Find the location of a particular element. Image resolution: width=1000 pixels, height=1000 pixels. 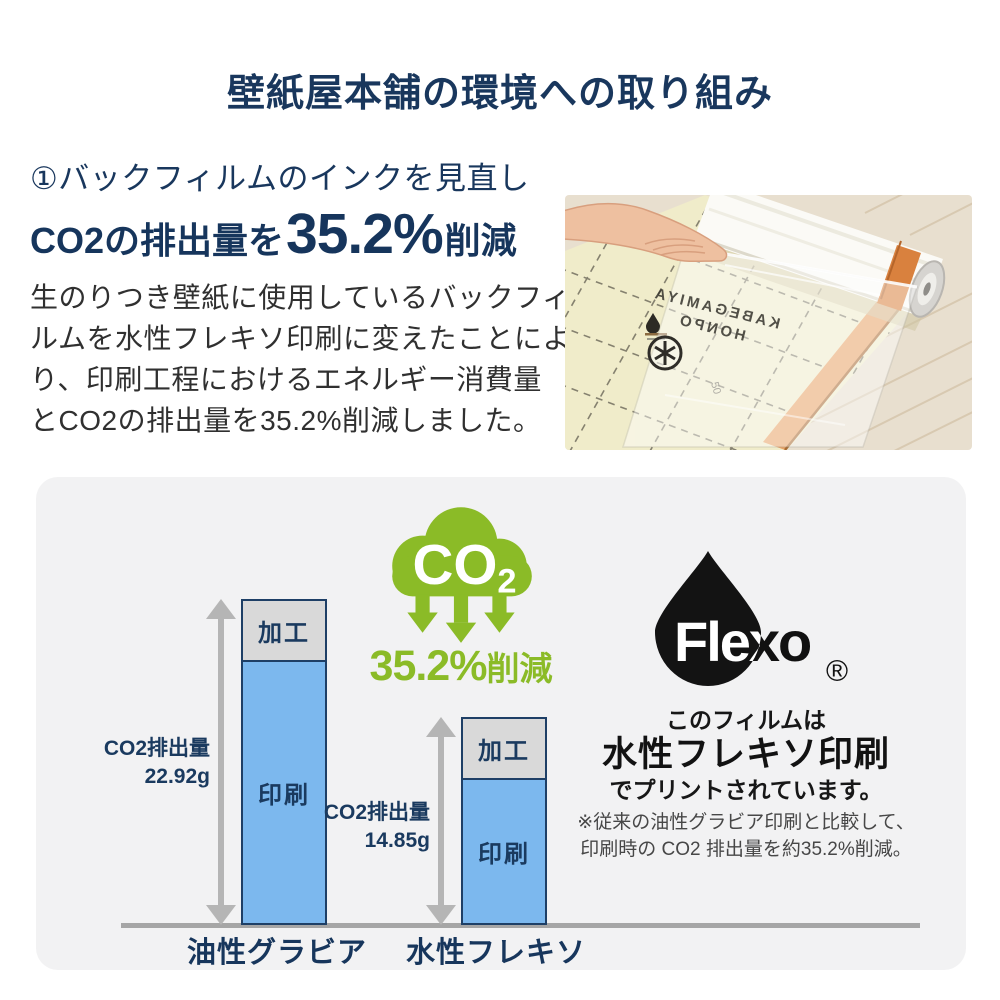

emission-amount-value: 14.85g is located at coordinates (397, 840).